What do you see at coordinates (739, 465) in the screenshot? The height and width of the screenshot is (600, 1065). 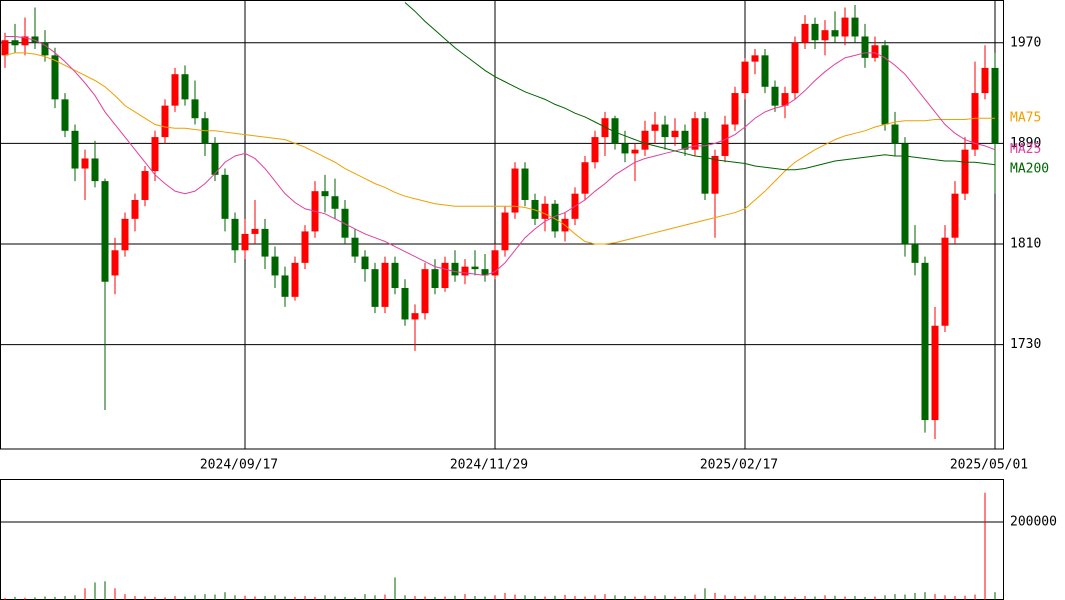 I see `x-tick-label: 2025/02/17` at bounding box center [739, 465].